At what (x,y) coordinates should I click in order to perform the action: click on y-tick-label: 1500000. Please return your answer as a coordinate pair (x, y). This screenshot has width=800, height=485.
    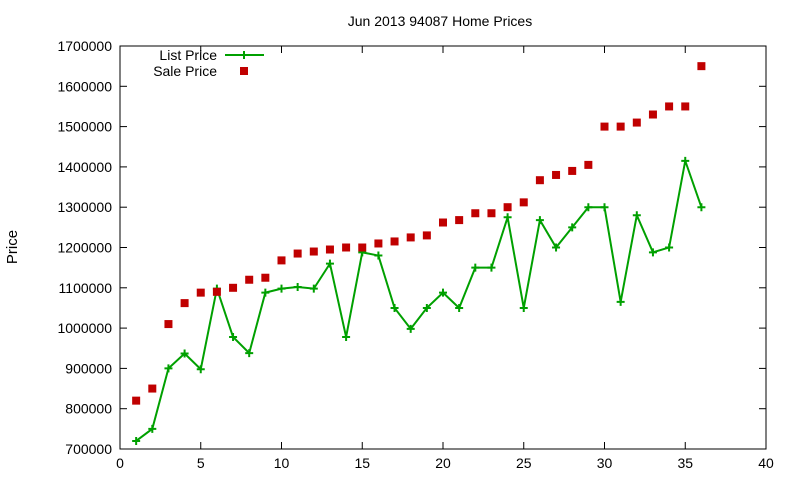
    Looking at the image, I should click on (84, 127).